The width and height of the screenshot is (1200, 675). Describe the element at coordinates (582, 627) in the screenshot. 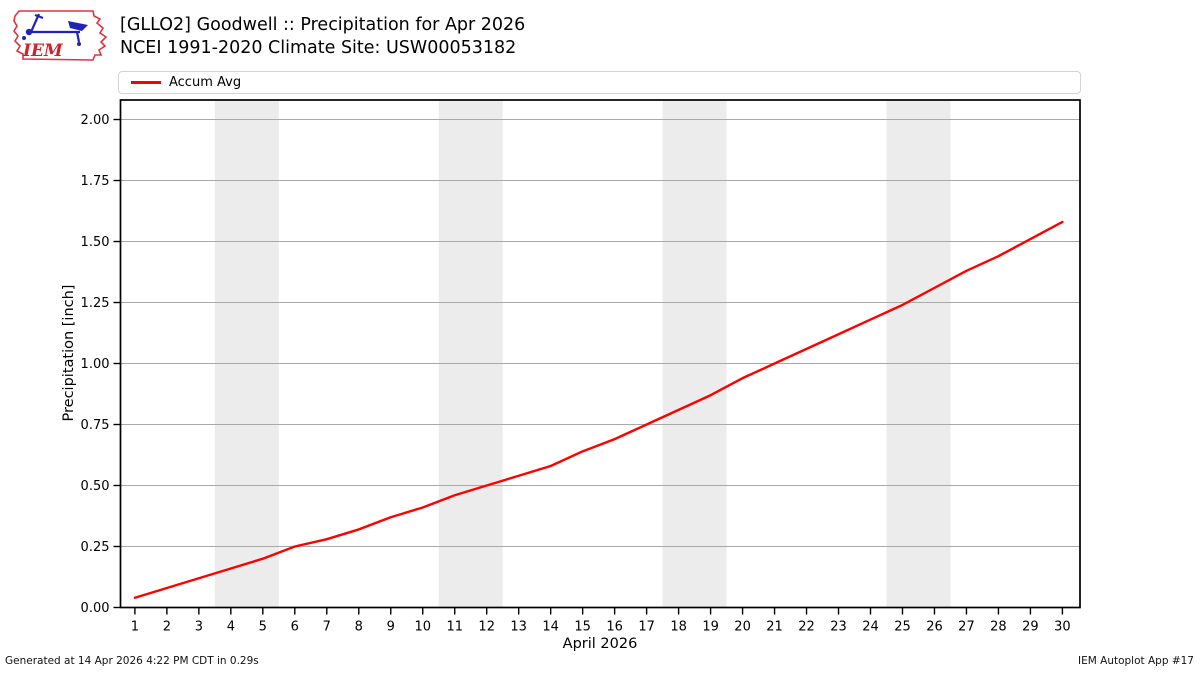

I see `x-tick-label: 15` at that location.